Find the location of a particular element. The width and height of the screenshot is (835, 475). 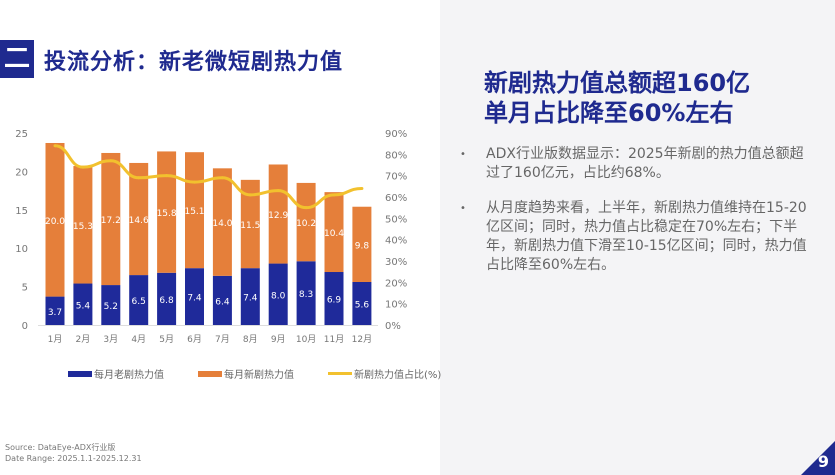

source-text: Source: DataEye-ADX行业版 is located at coordinates (60, 447).